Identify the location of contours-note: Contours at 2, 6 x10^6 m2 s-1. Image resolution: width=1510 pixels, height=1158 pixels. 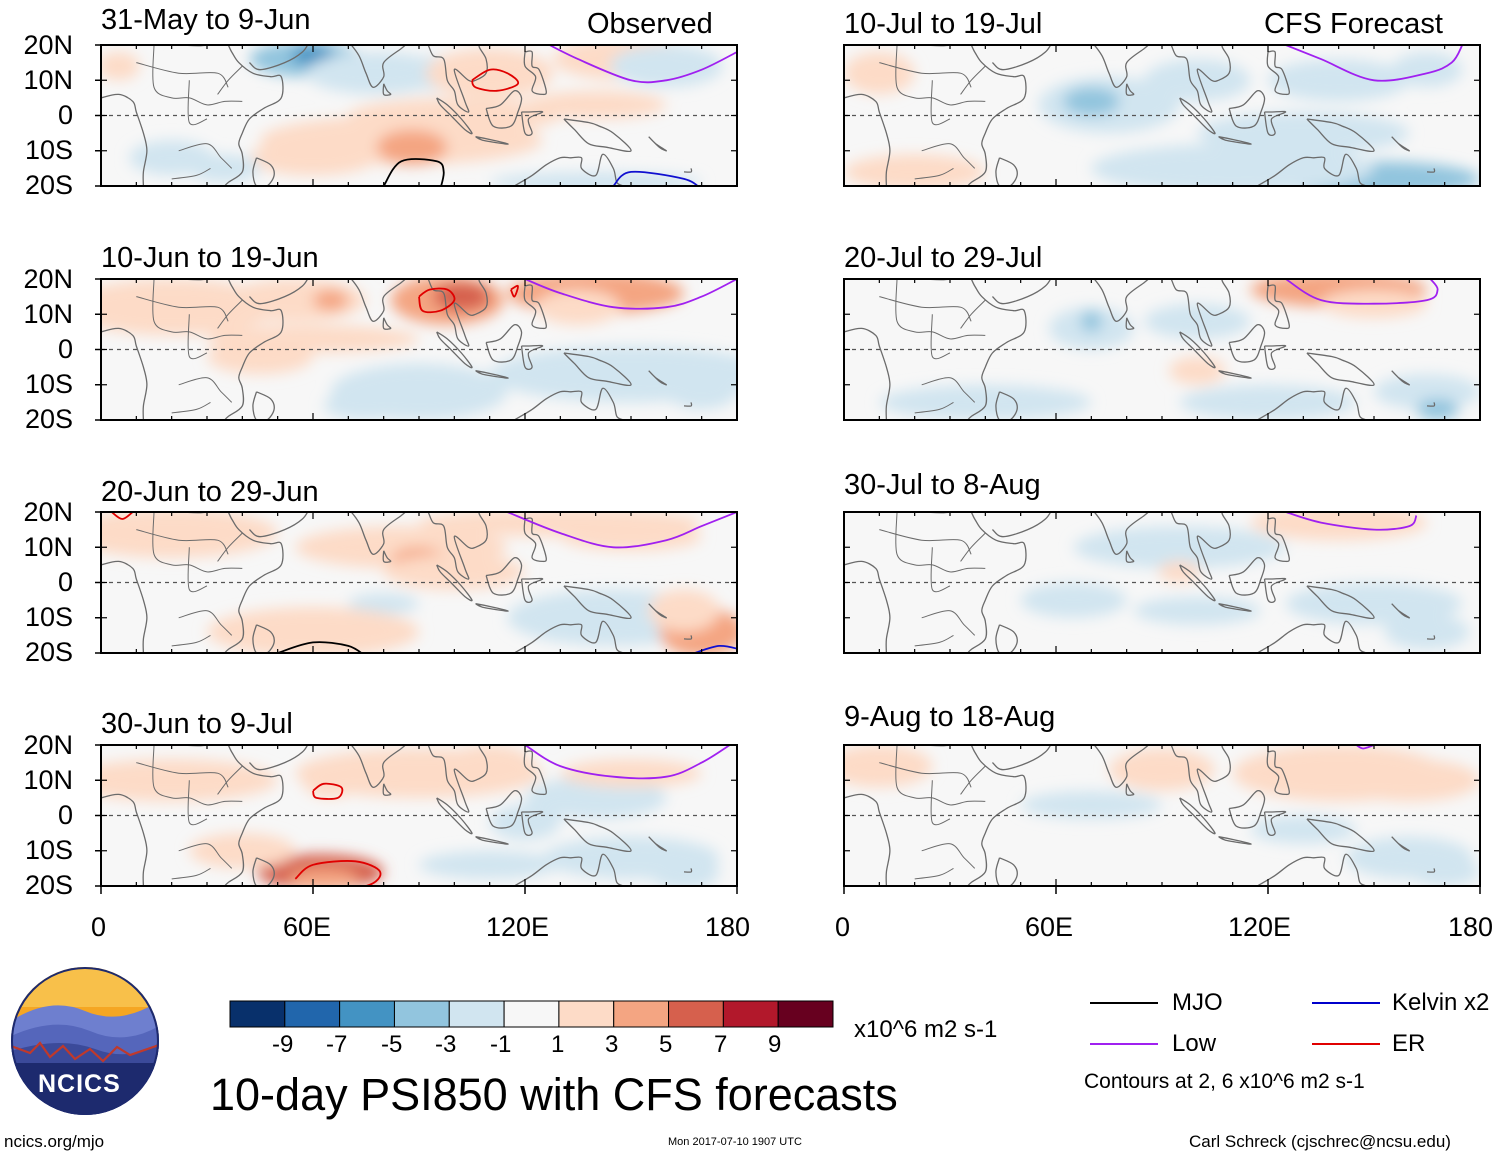
(1224, 1081).